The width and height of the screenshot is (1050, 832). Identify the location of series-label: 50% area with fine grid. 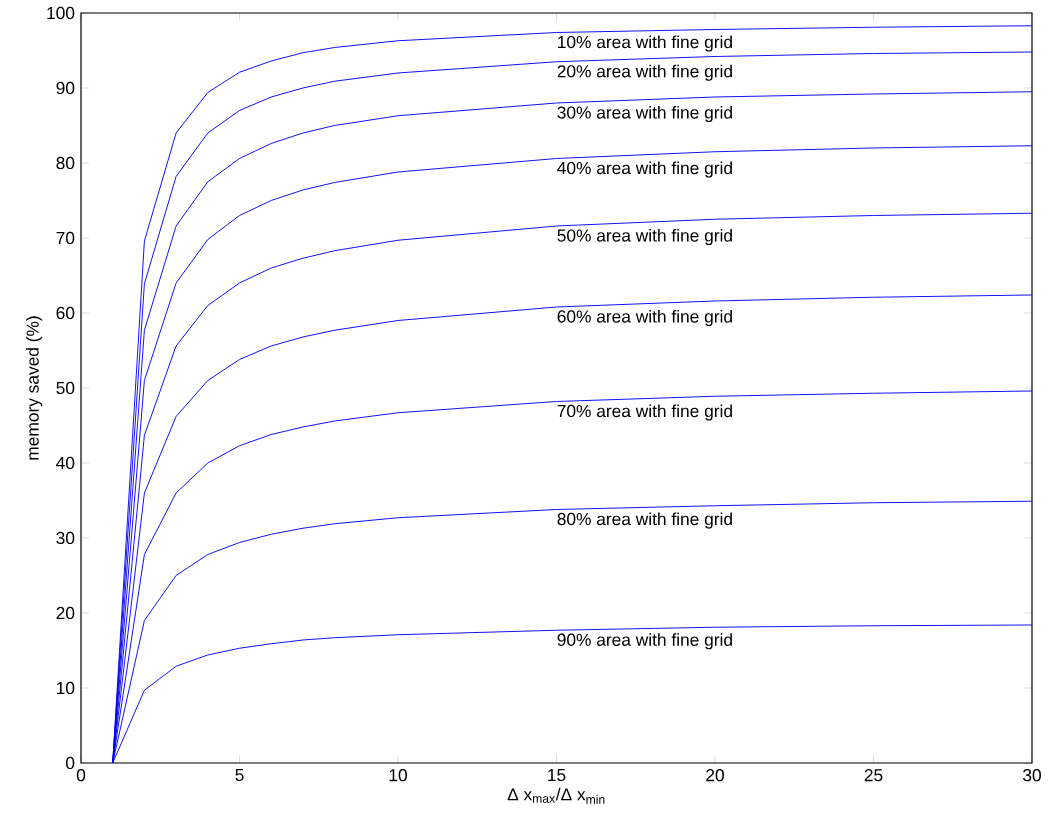
(644, 237).